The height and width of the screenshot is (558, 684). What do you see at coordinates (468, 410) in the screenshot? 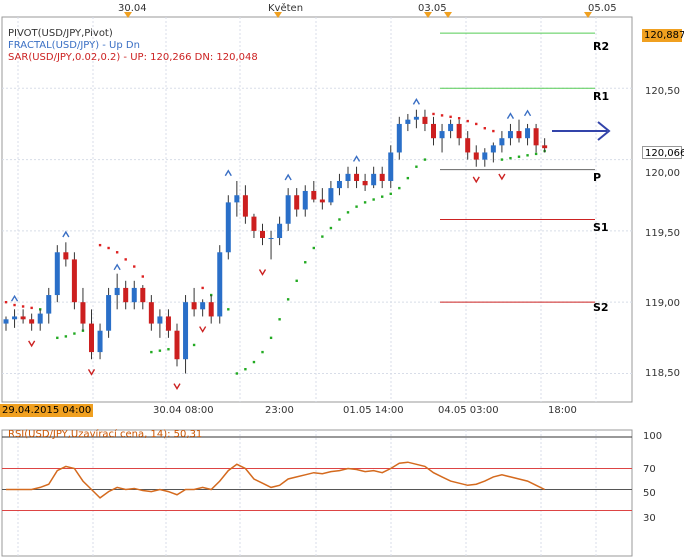
I see `x-tick-label: 04.05 03:00` at bounding box center [468, 410].